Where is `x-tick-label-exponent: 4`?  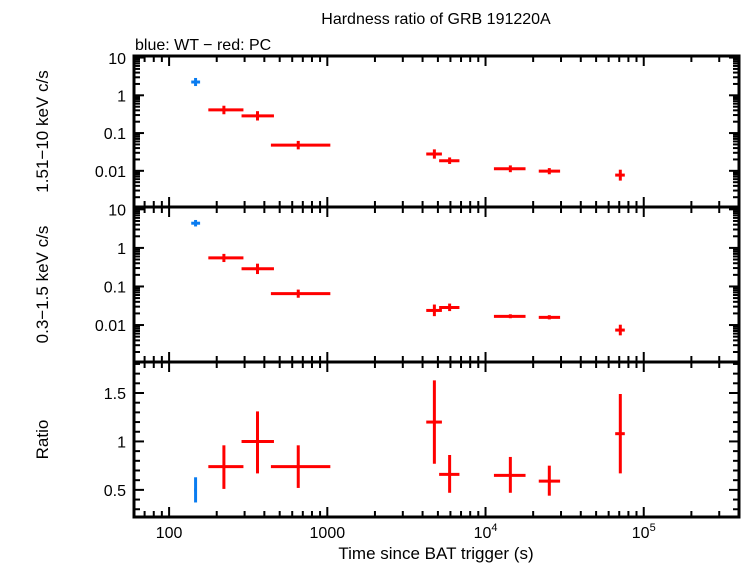
x-tick-label-exponent: 4 is located at coordinates (494, 528).